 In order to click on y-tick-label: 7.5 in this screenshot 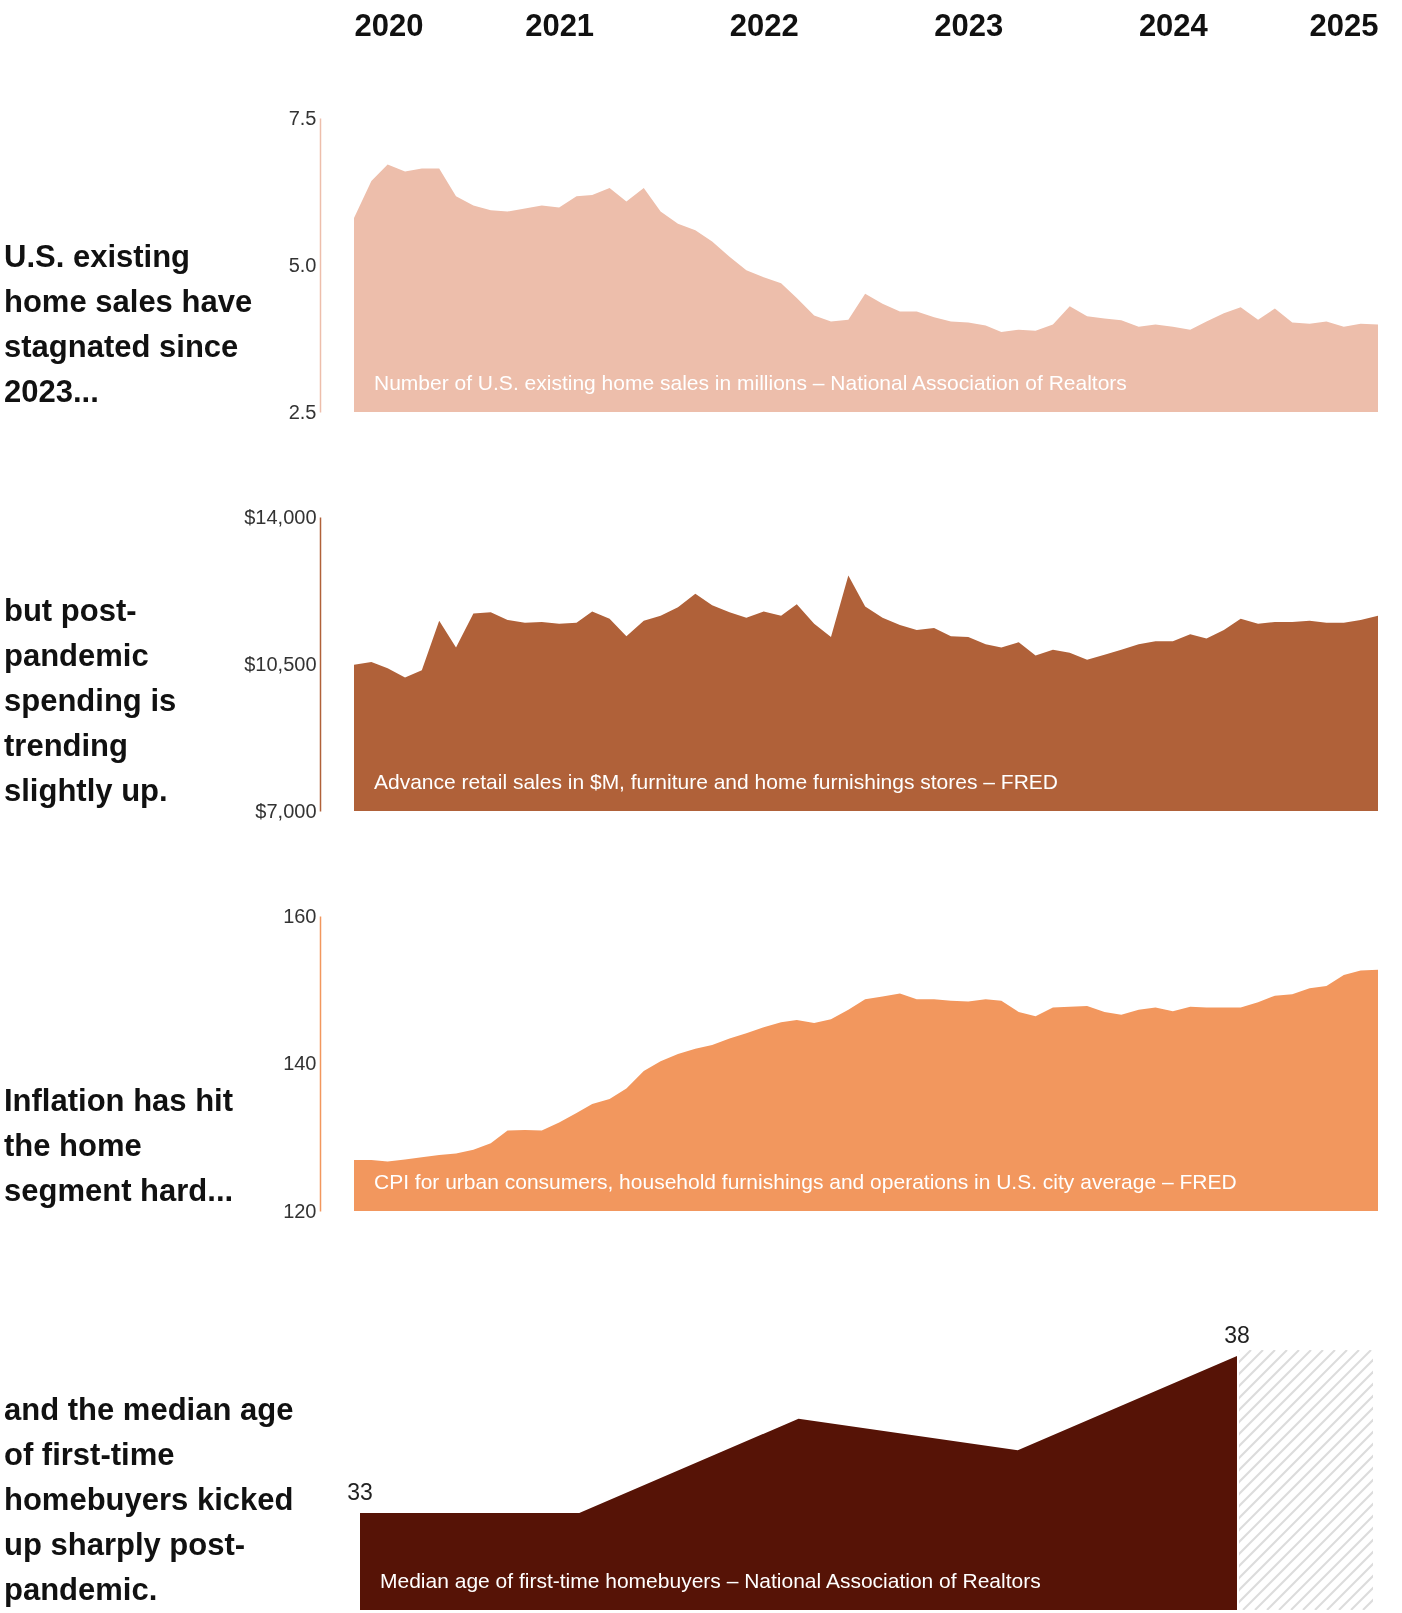, I will do `click(302, 117)`.